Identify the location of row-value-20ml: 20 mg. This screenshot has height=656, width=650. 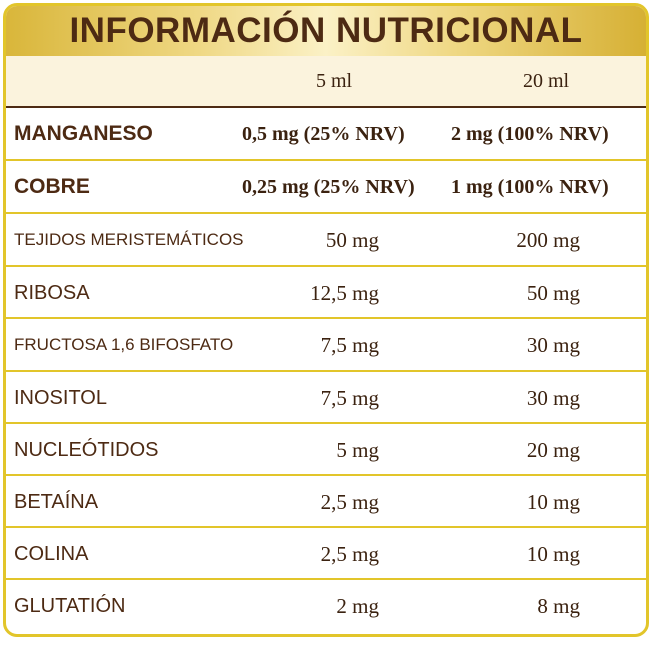
(553, 449).